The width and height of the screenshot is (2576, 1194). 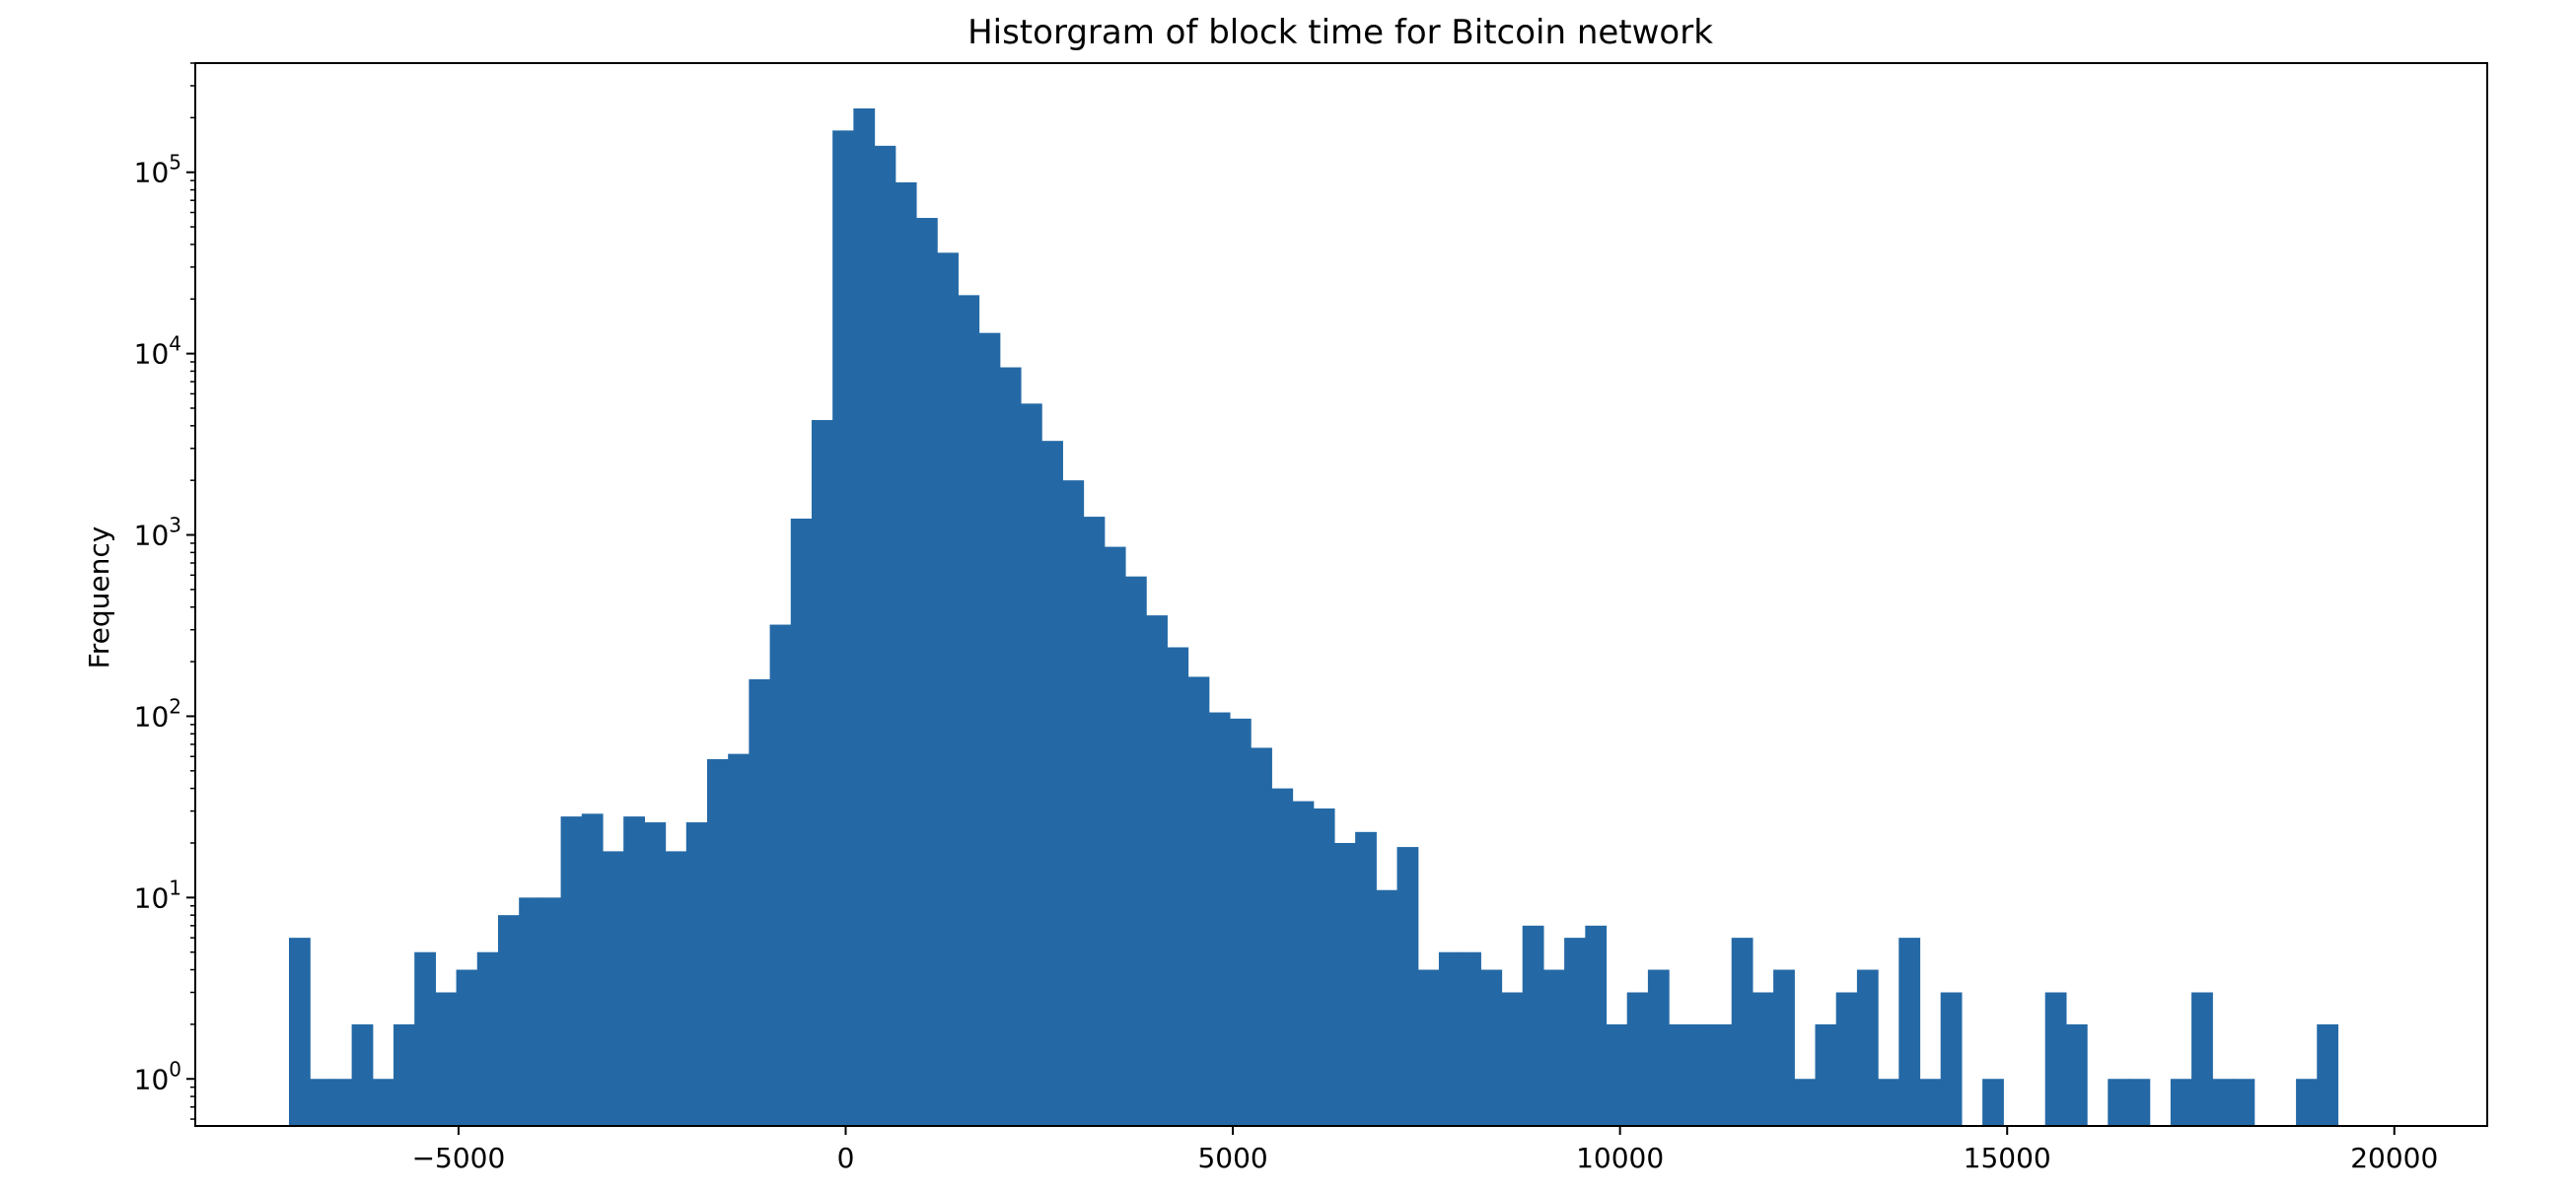 I want to click on x-ticks-group: −5000 0 5000 10000 15000 20000, so click(x=1425, y=1150).